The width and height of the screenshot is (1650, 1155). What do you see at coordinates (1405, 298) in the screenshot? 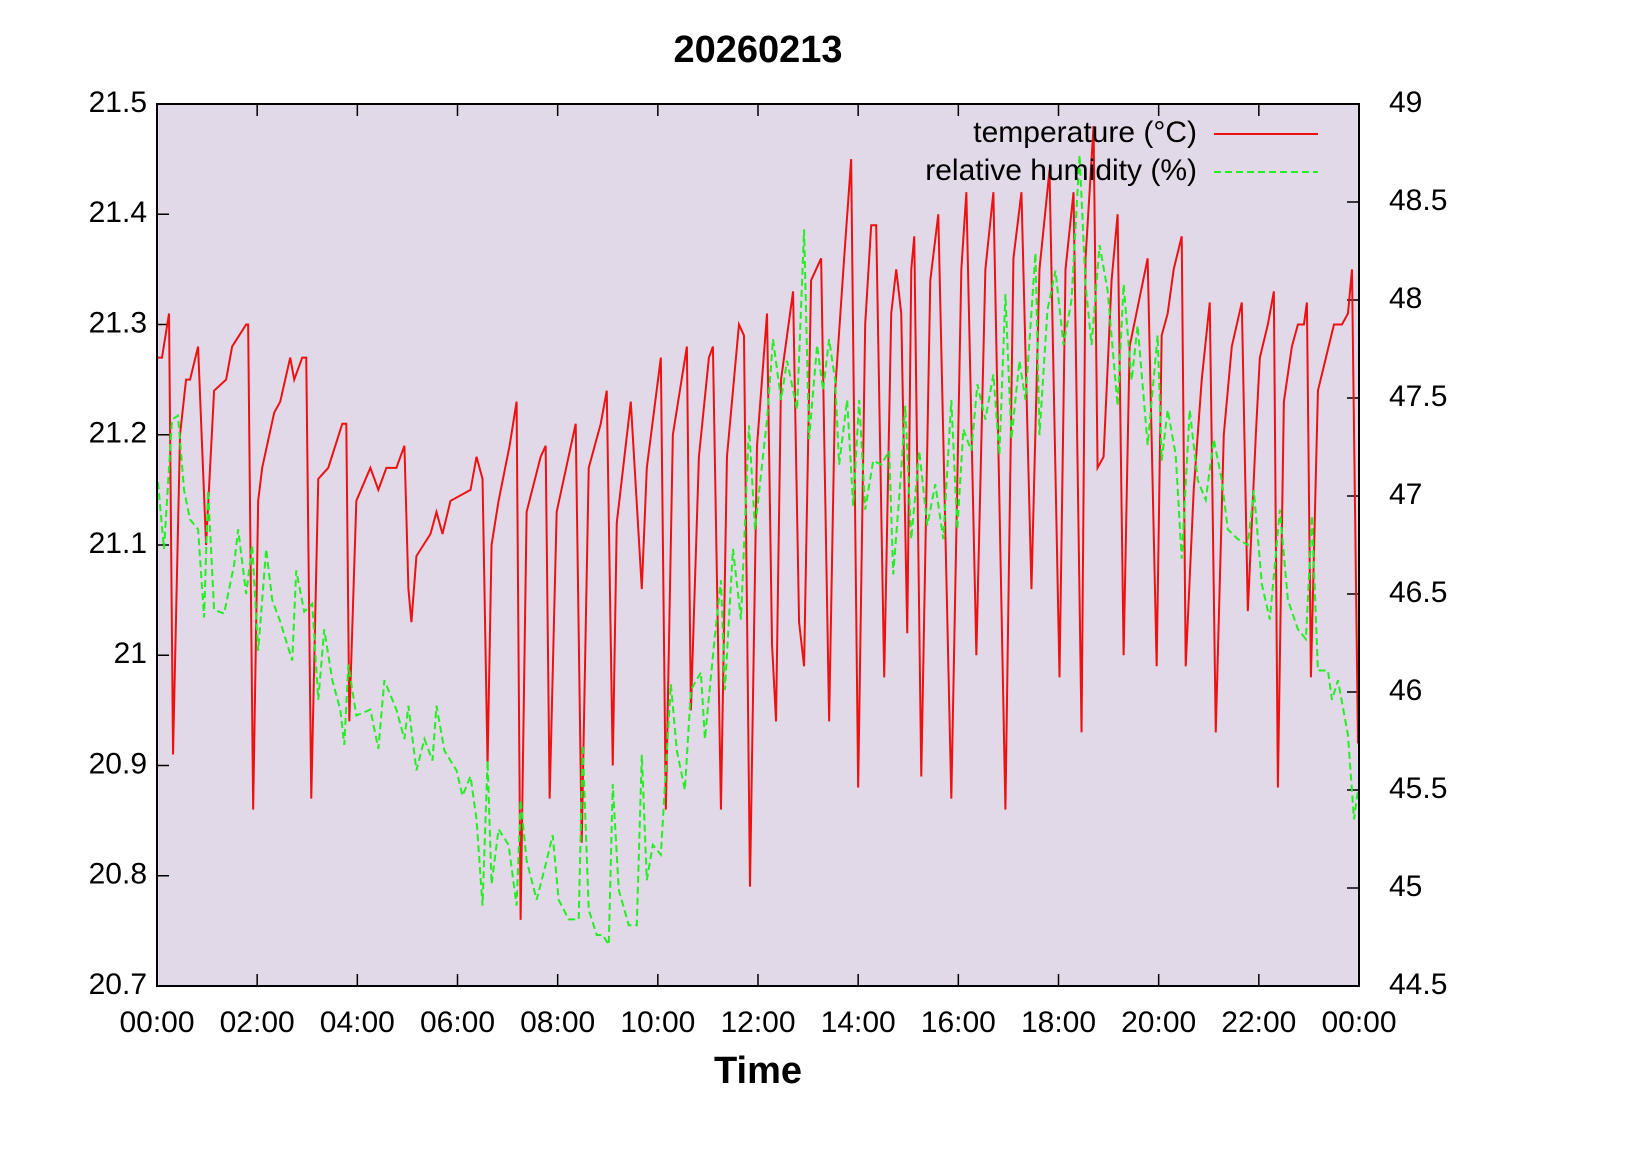
I see `y2-tick-label: 48` at bounding box center [1405, 298].